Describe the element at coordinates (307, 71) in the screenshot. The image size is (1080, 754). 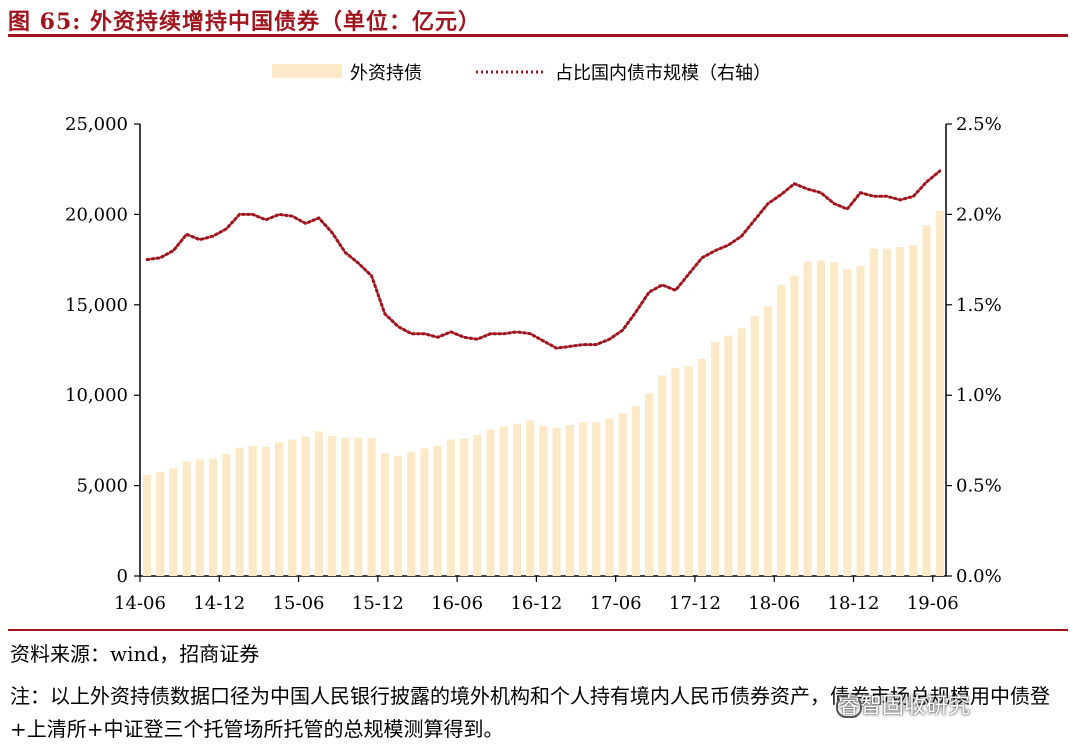
I see `legend-swatch-bar` at that location.